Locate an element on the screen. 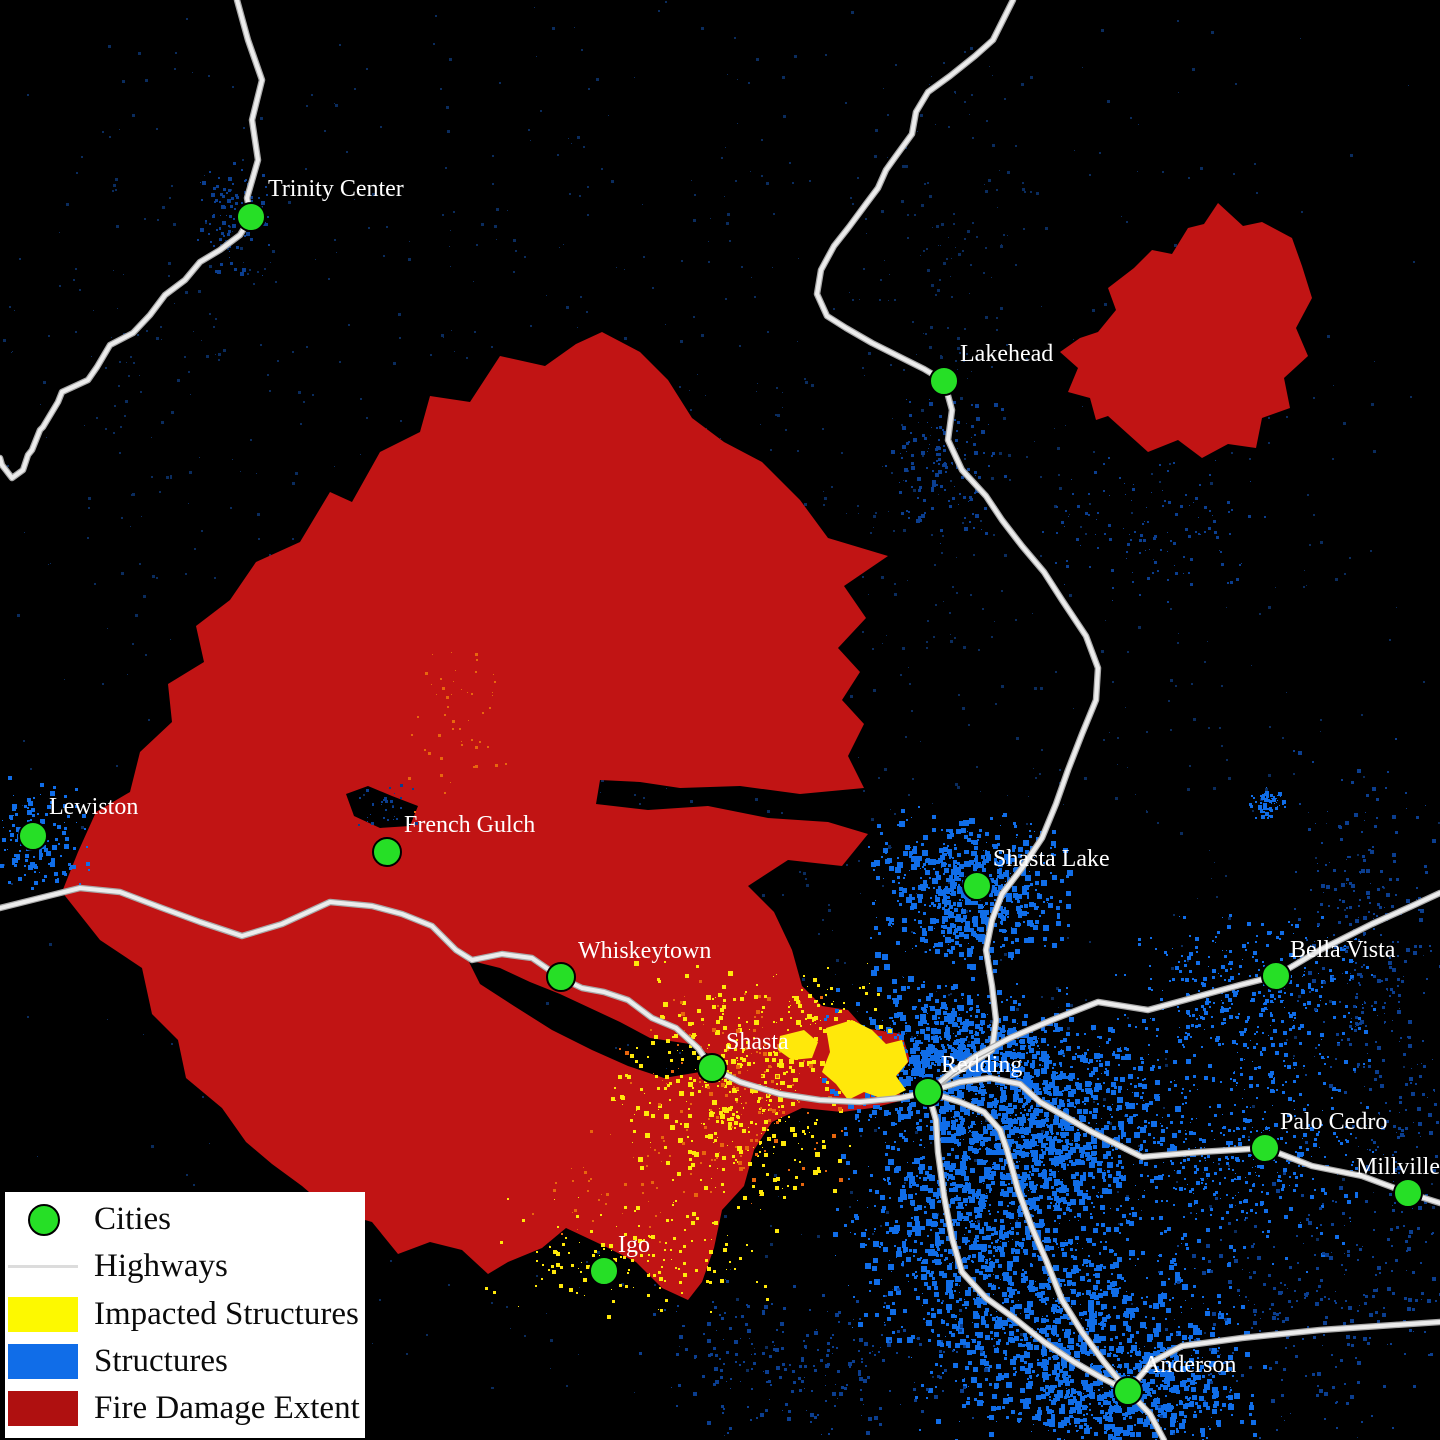 The height and width of the screenshot is (1440, 1440). city-dot-shasta is located at coordinates (712, 1068).